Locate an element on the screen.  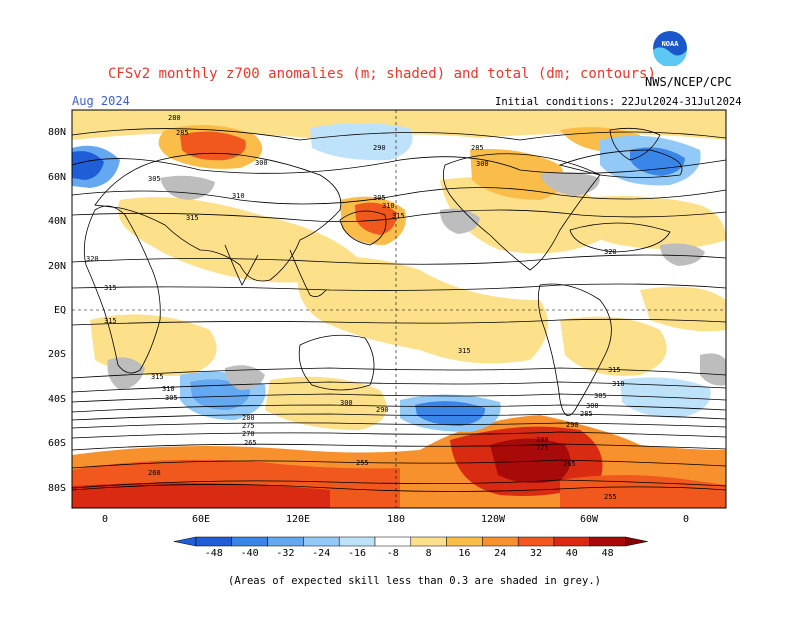
lat-tick-label: 60S is located at coordinates (57, 443).